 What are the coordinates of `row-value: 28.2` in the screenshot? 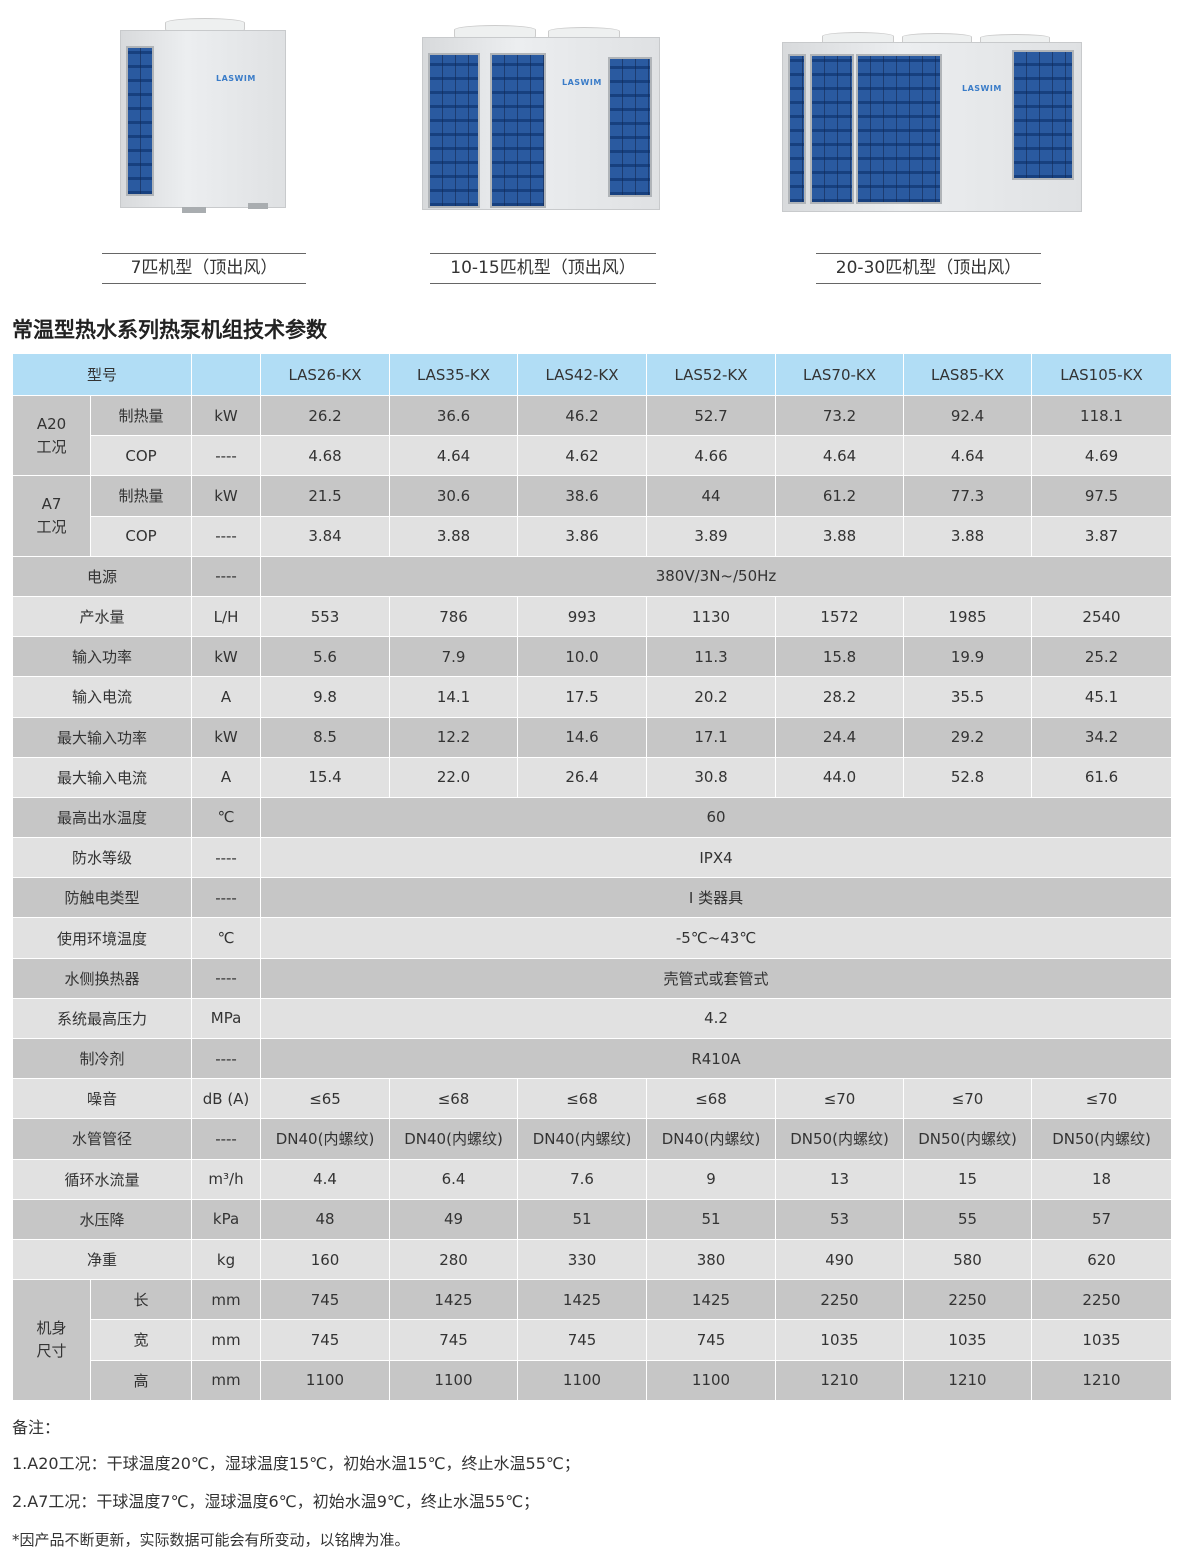 It's located at (840, 697).